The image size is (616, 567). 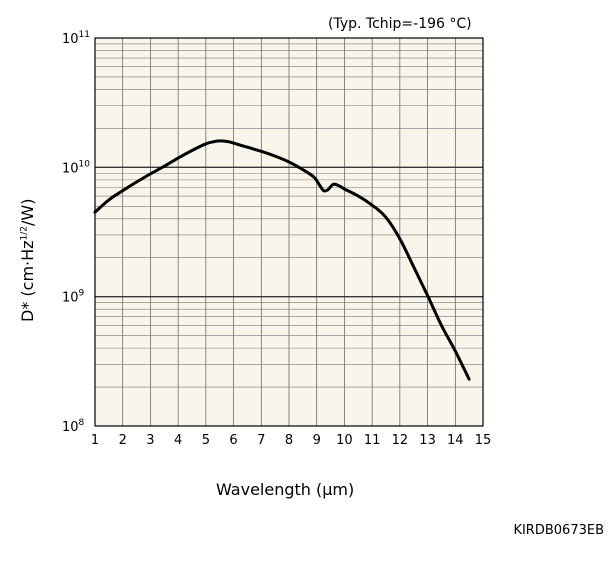 What do you see at coordinates (85, 164) in the screenshot?
I see `y-tick-exponent: 10` at bounding box center [85, 164].